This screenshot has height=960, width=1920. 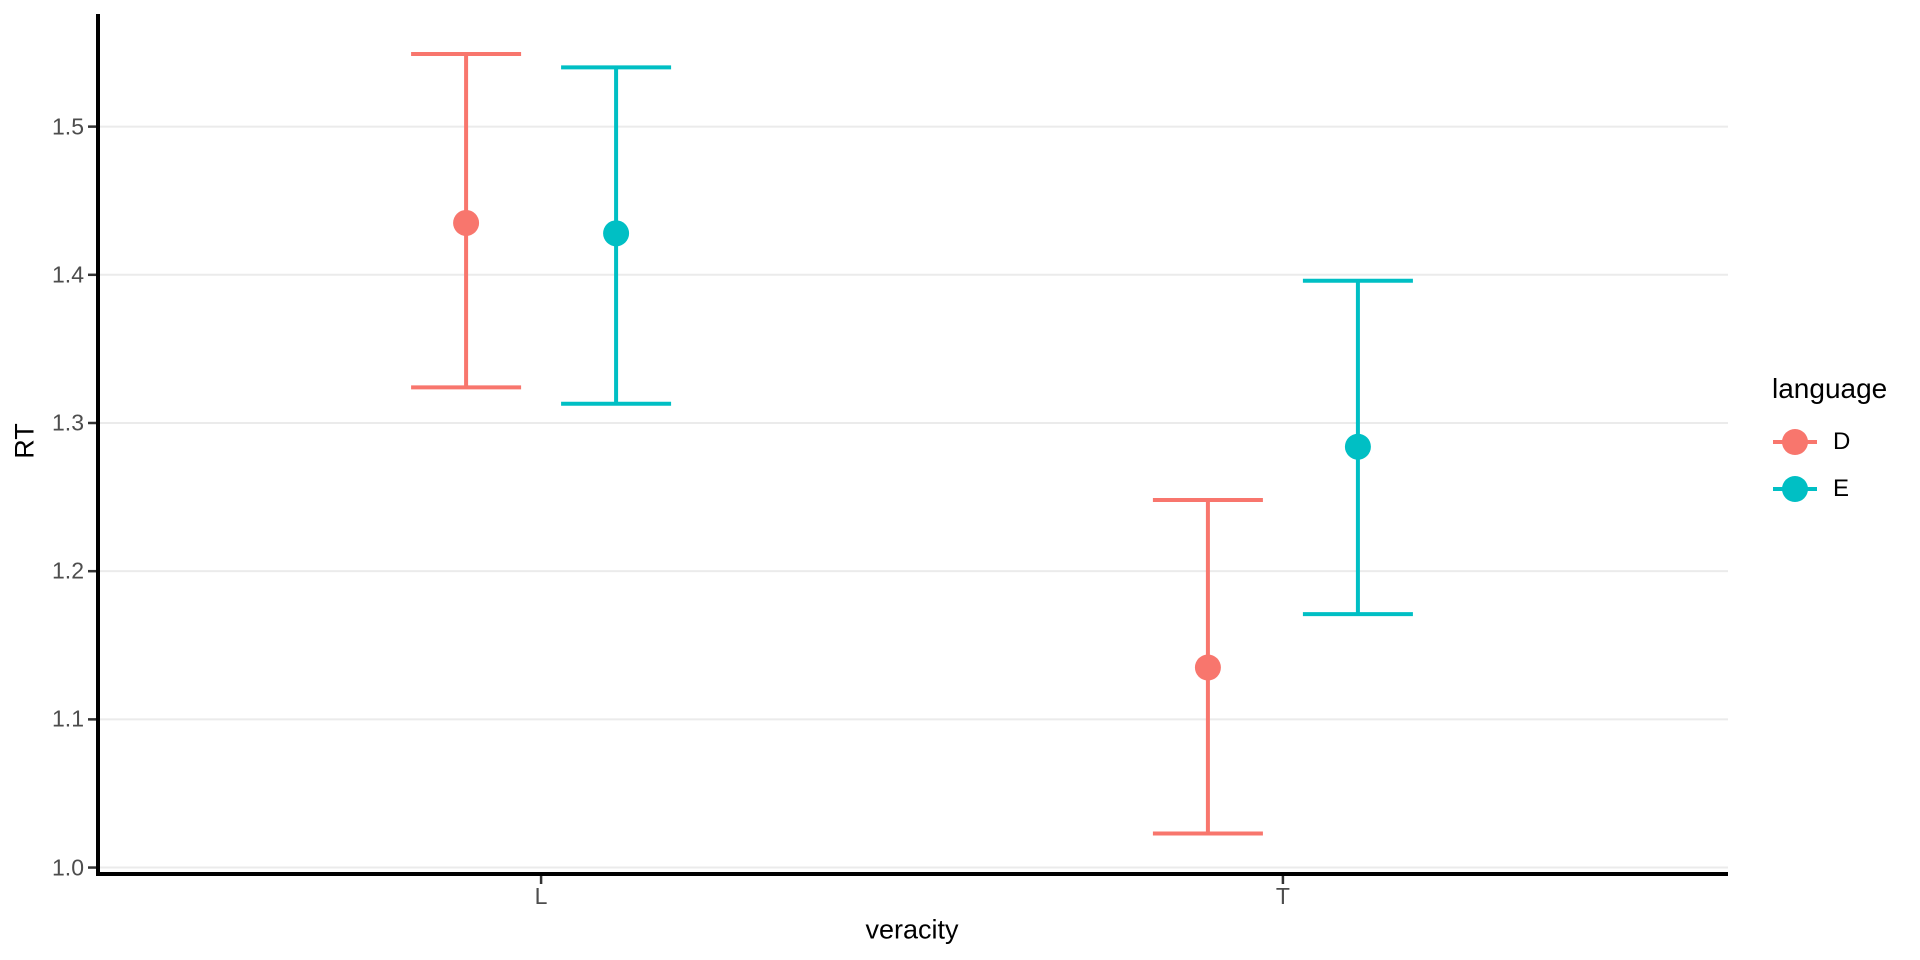 I want to click on y-axis-title: RT, so click(x=24, y=441).